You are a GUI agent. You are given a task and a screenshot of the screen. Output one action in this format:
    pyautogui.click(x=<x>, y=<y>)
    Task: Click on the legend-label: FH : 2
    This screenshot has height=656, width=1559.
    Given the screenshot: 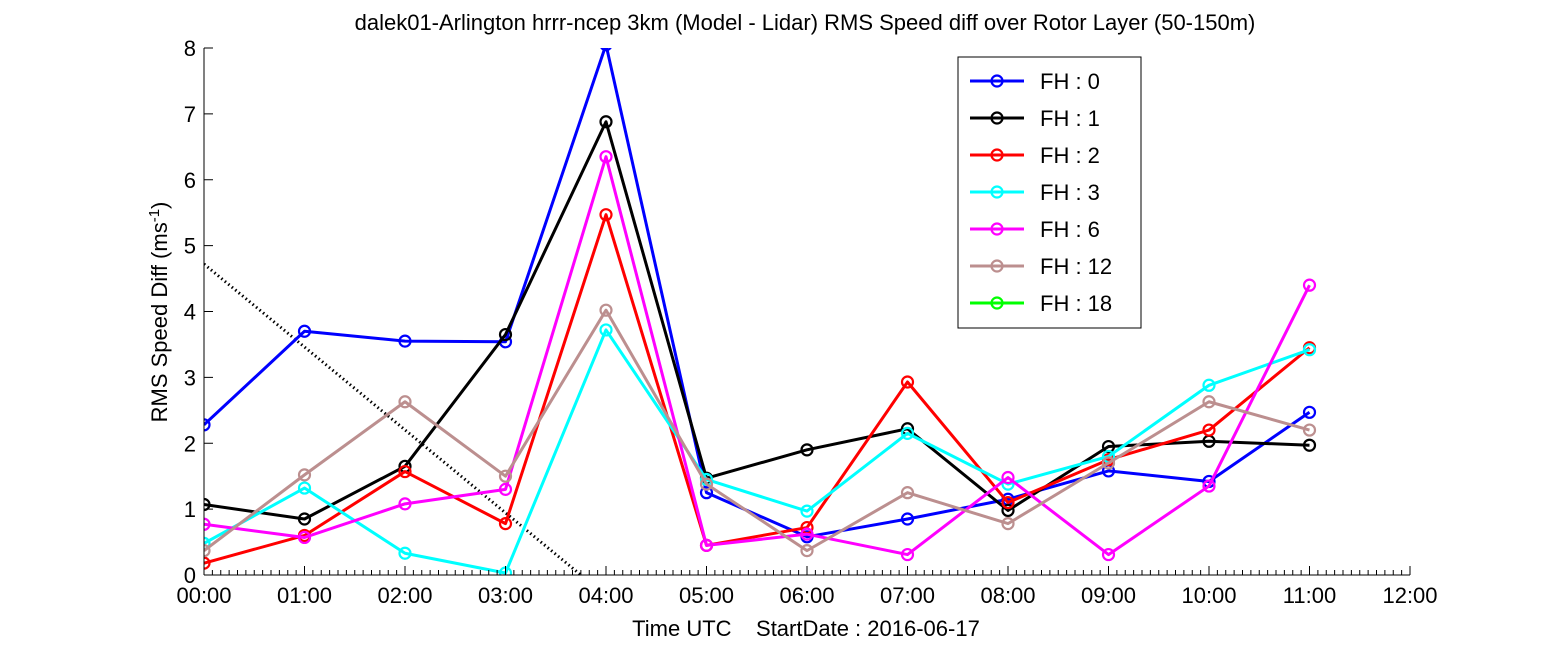 What is the action you would take?
    pyautogui.click(x=1070, y=155)
    